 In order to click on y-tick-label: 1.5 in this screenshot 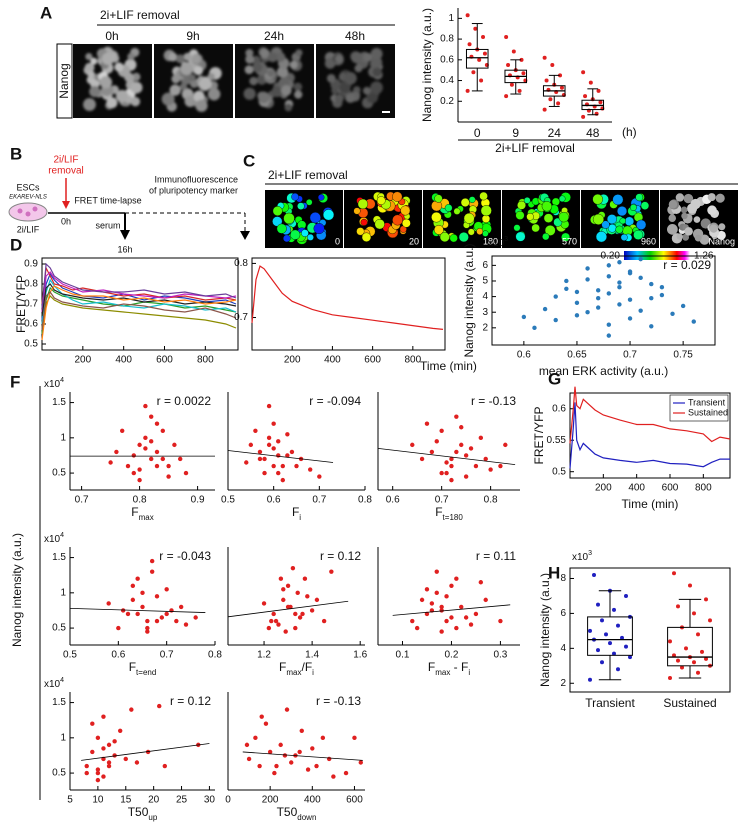, I will do `click(59, 702)`.